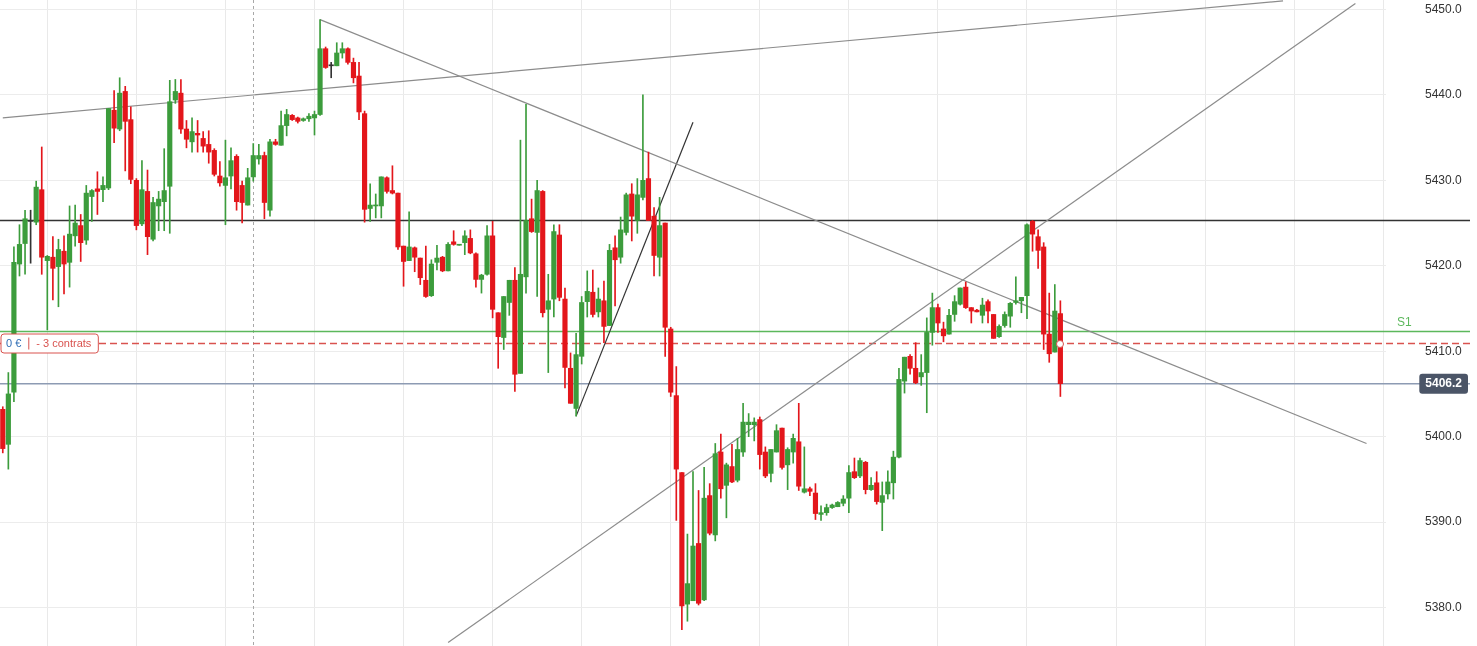 The image size is (1477, 646). What do you see at coordinates (1404, 321) in the screenshot?
I see `ref-line-label: S1` at bounding box center [1404, 321].